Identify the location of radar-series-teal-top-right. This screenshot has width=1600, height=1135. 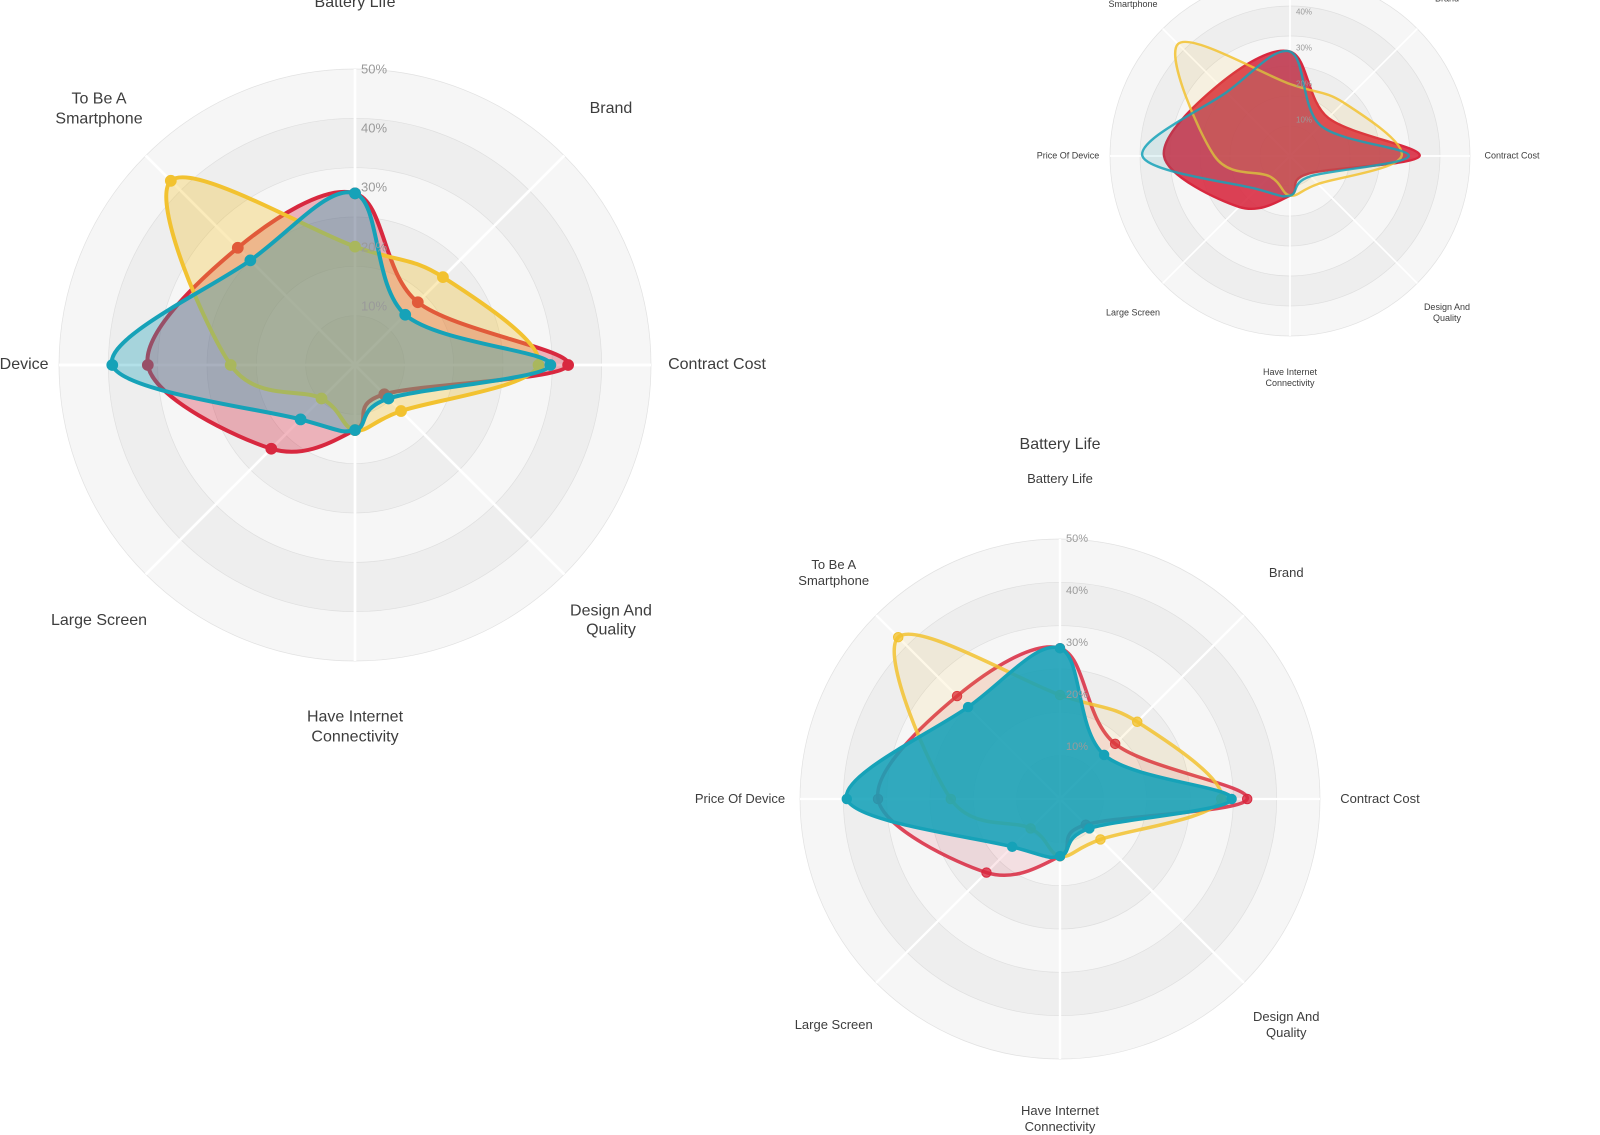
(1276, 123).